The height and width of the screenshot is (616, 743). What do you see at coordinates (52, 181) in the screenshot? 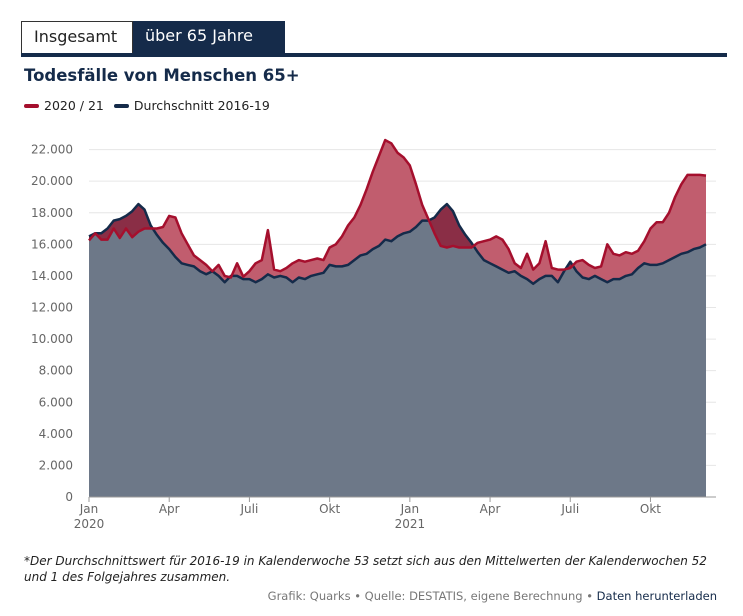
I see `y-tick-label: 20.000` at bounding box center [52, 181].